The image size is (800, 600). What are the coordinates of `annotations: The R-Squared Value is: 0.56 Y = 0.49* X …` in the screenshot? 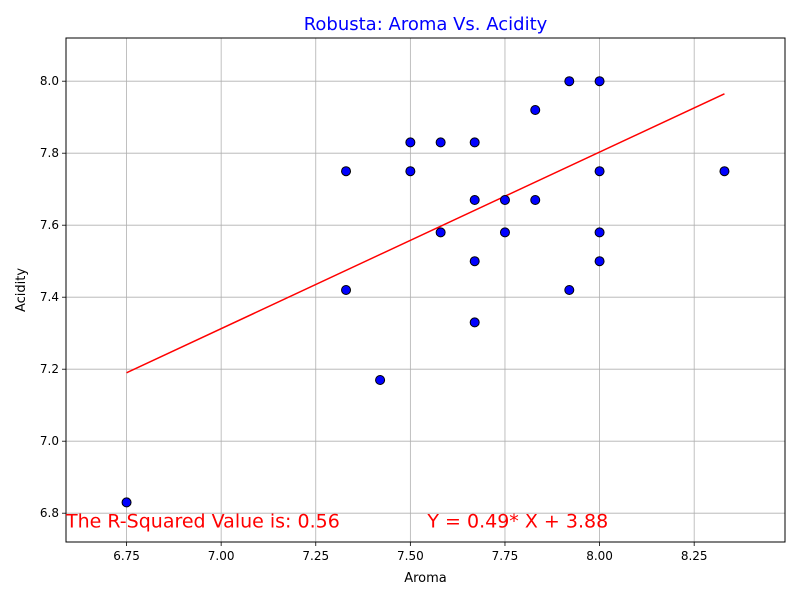 It's located at (336, 522).